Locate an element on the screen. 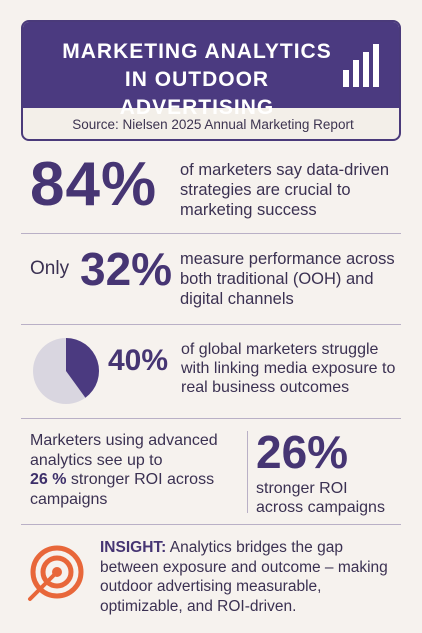 The width and height of the screenshot is (422, 633). stat-84-value: 84% is located at coordinates (94, 184).